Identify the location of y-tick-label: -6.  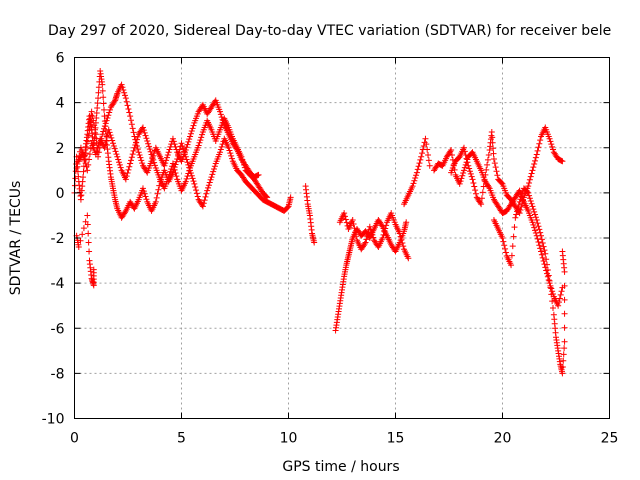
(58, 329).